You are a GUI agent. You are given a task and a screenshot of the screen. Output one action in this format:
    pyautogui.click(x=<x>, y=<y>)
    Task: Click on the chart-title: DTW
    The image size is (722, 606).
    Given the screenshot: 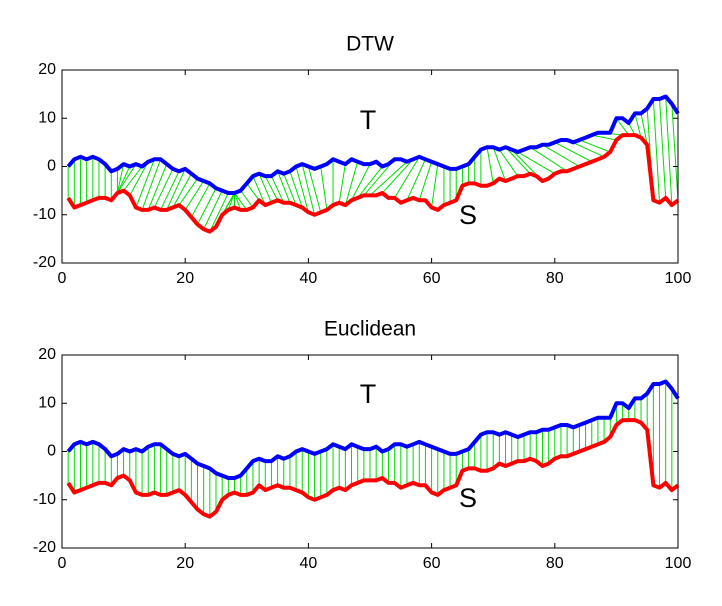 What is the action you would take?
    pyautogui.click(x=370, y=44)
    